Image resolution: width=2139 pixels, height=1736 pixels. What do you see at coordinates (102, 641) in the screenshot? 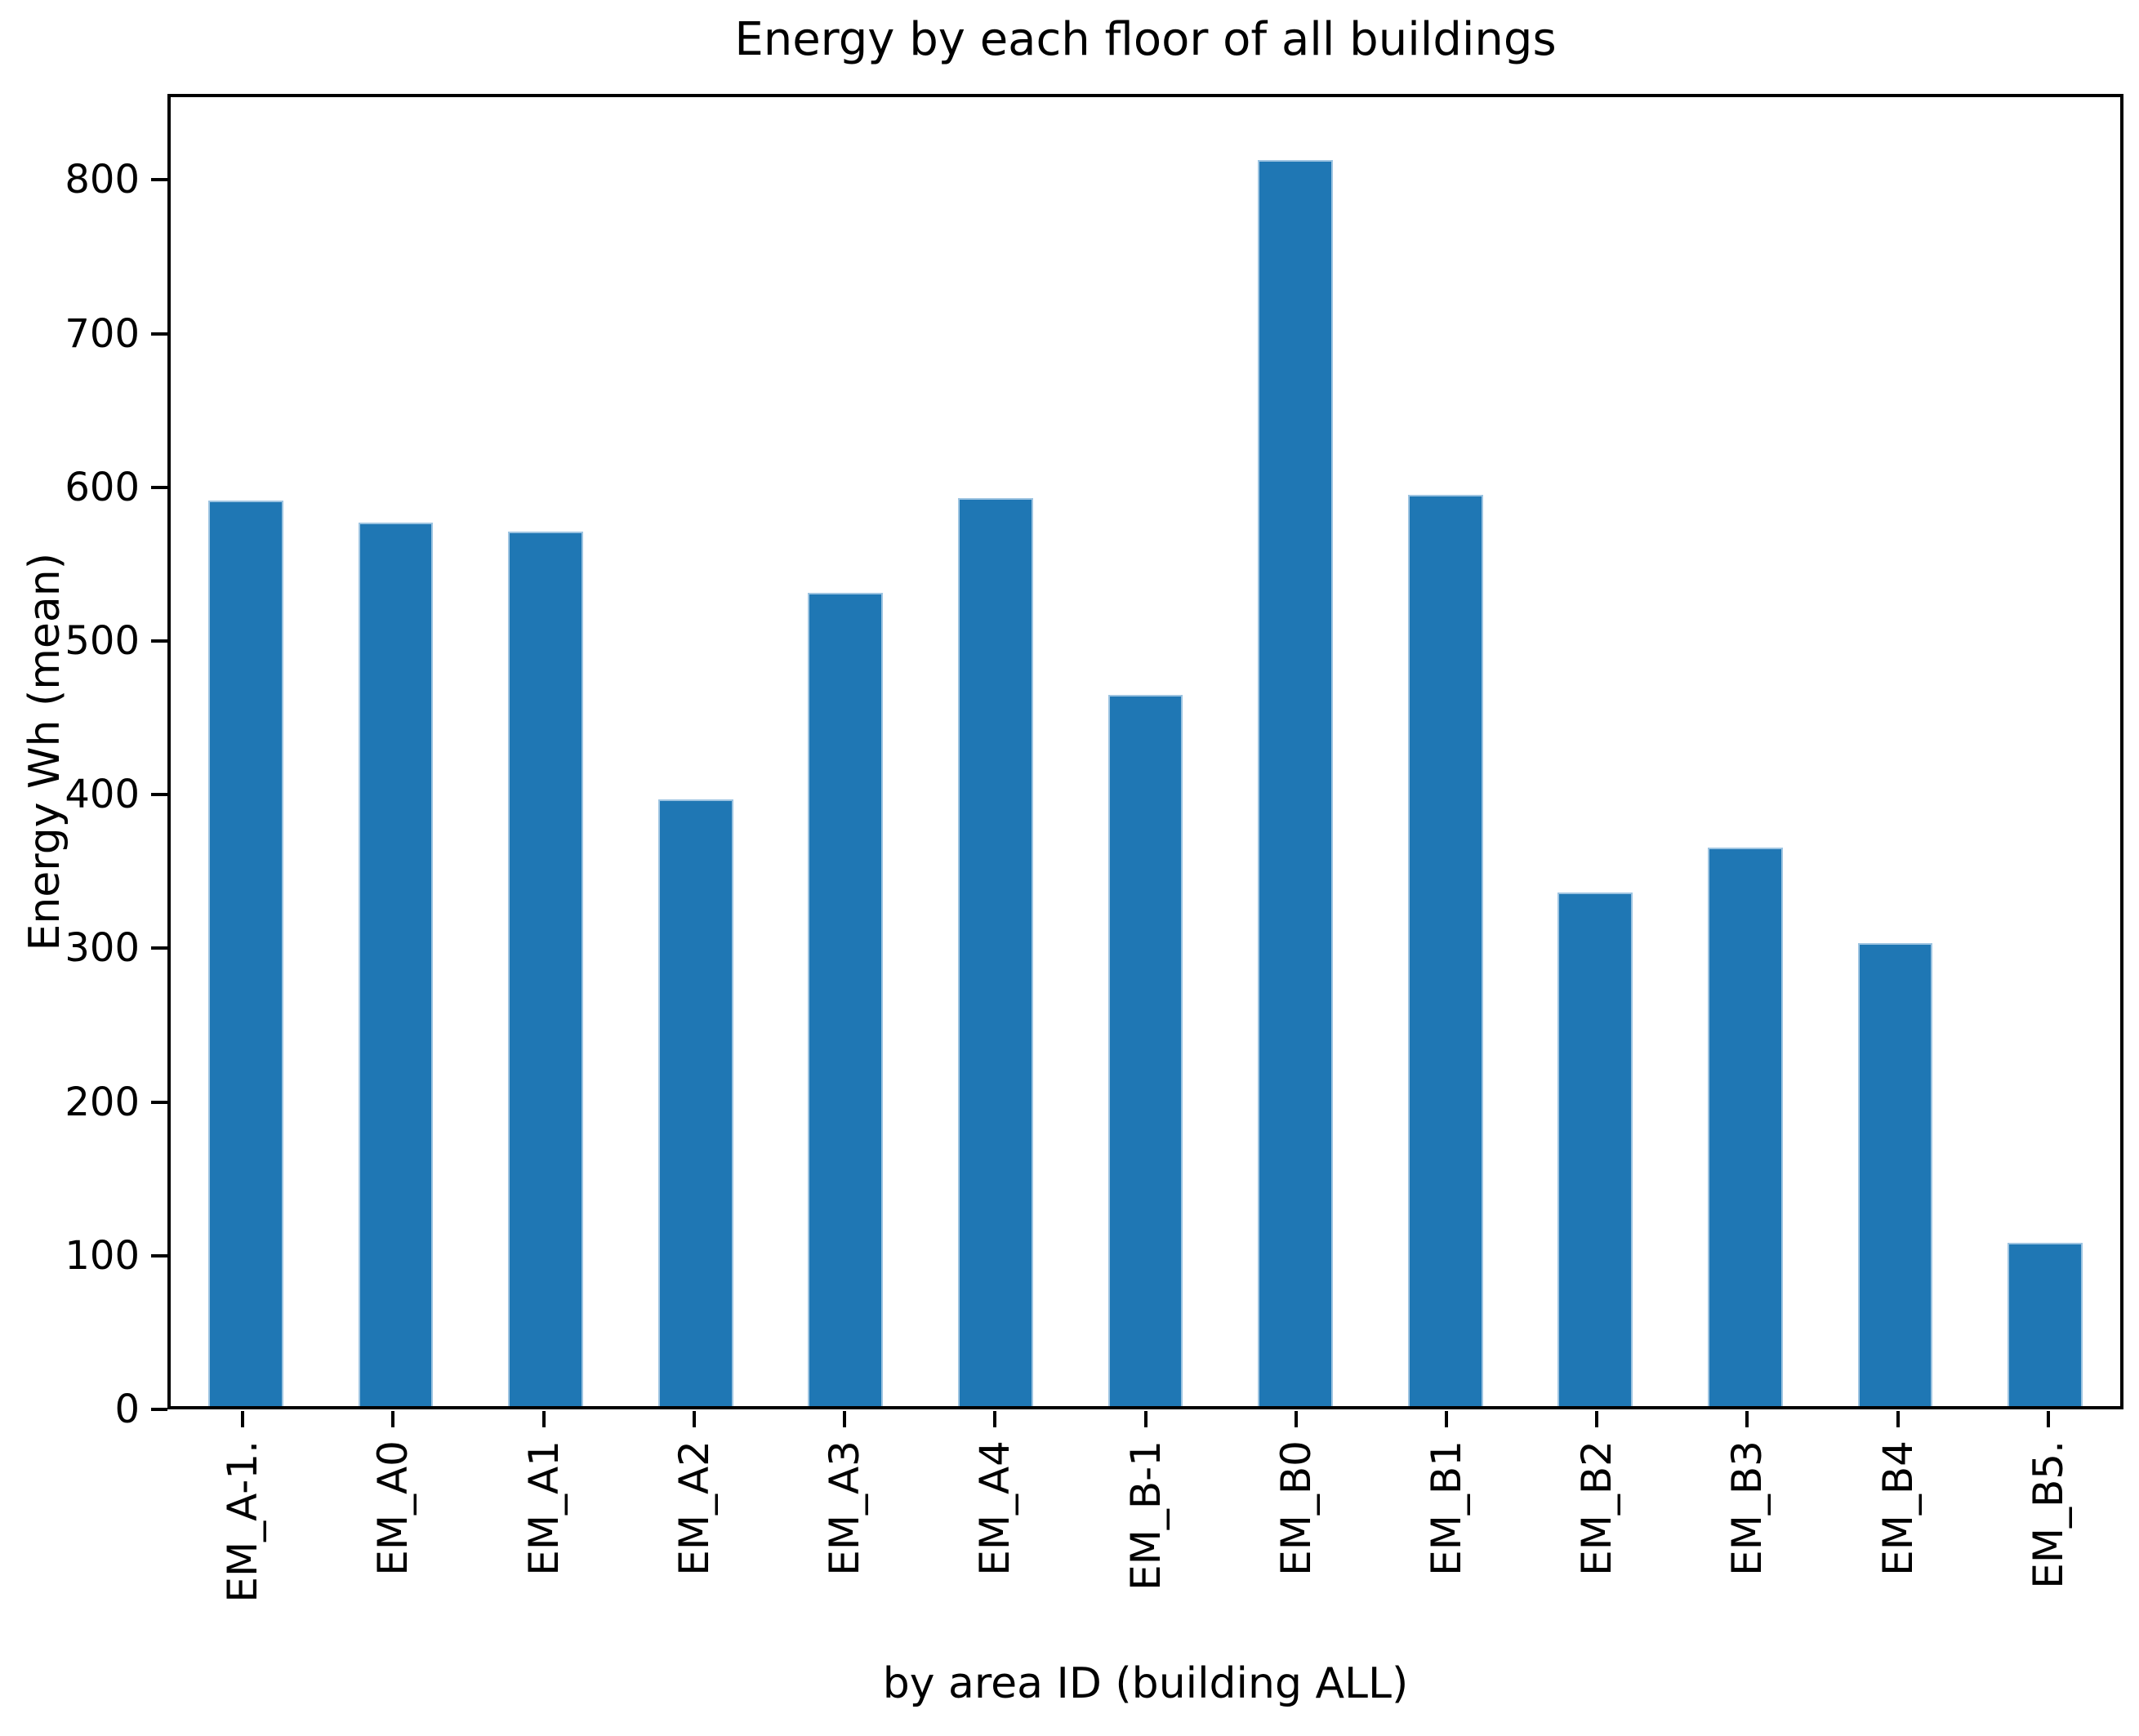
I see `y-tick-label: 500` at bounding box center [102, 641].